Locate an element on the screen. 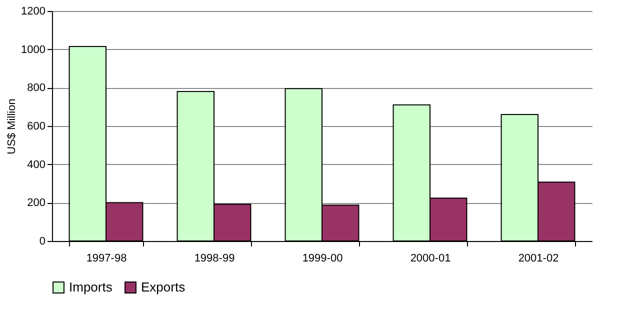 This screenshot has height=324, width=624. legend-label: Exports is located at coordinates (163, 287).